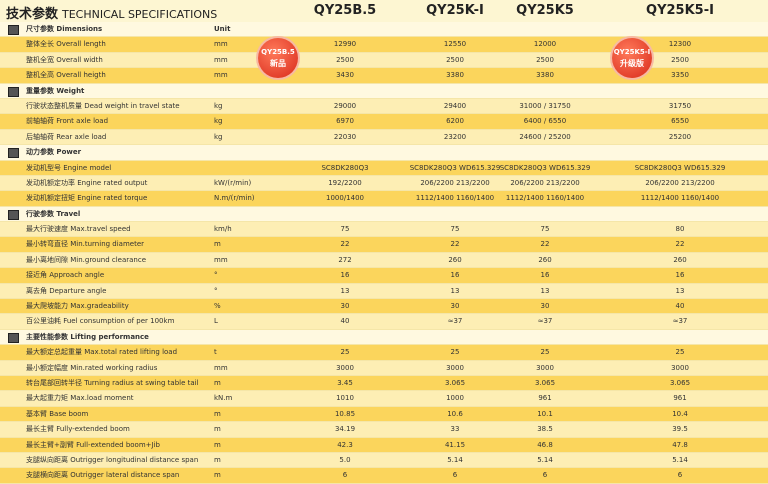 The image size is (768, 484). I want to click on spec-value: 10.85, so click(345, 413).